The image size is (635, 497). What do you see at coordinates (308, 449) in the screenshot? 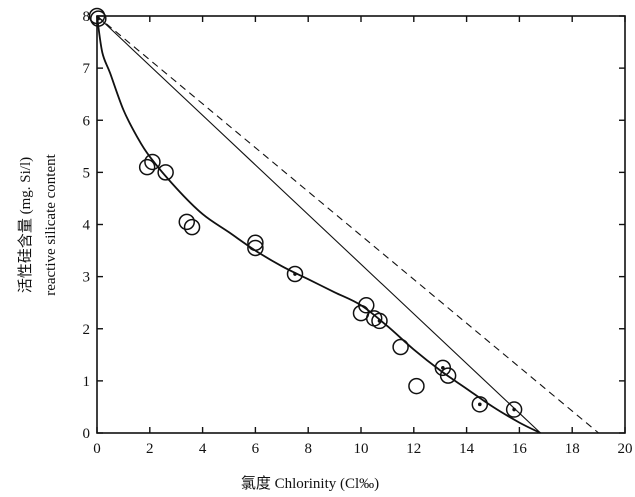
I see `x-tick-label: 8` at bounding box center [308, 449].